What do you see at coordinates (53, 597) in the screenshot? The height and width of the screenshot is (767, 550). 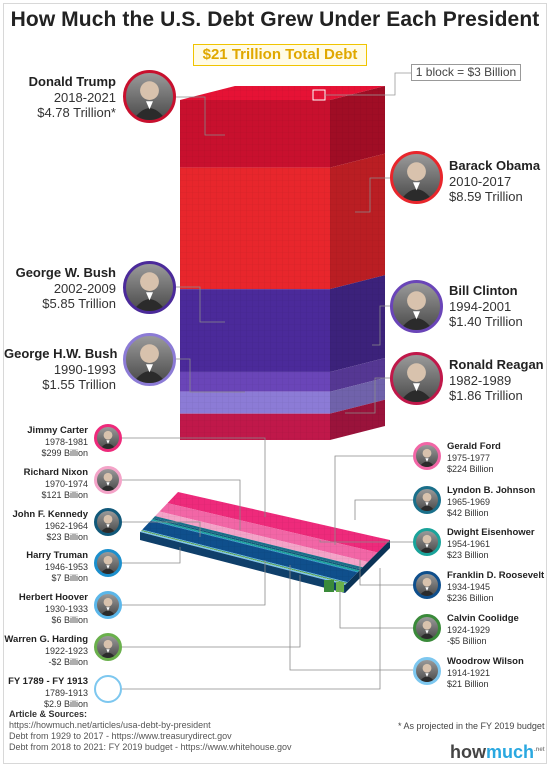 I see `president-name: Herbert Hoover` at bounding box center [53, 597].